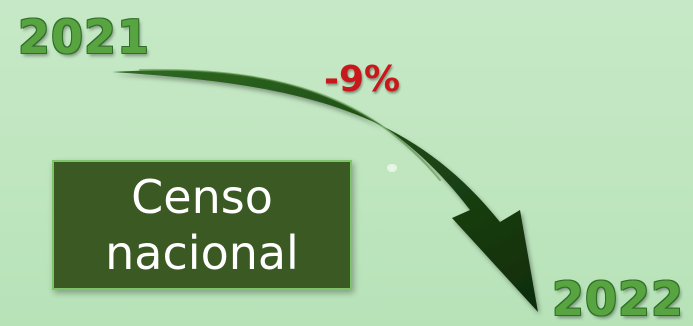  I want to click on end-year-label: 2022, so click(618, 299).